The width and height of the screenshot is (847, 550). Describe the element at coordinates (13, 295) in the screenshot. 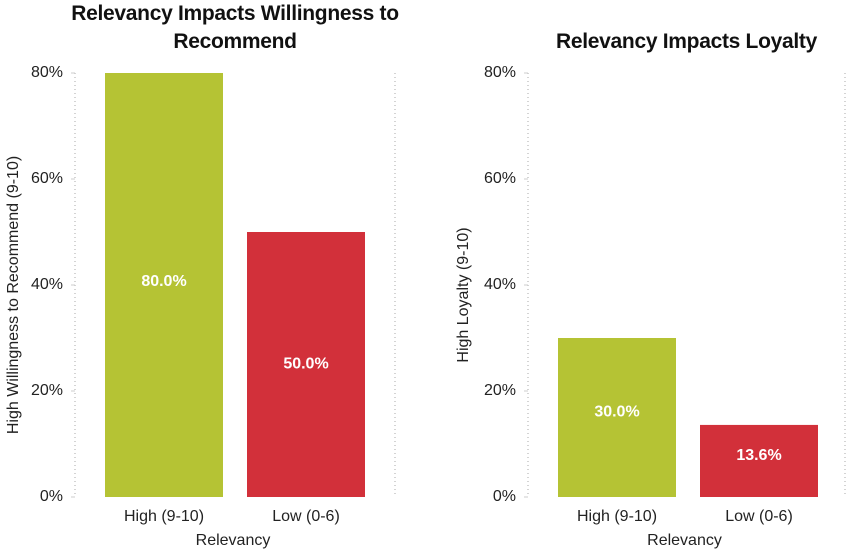

I see `y-axis-label: High Willingness to Recommend (9-10)` at that location.